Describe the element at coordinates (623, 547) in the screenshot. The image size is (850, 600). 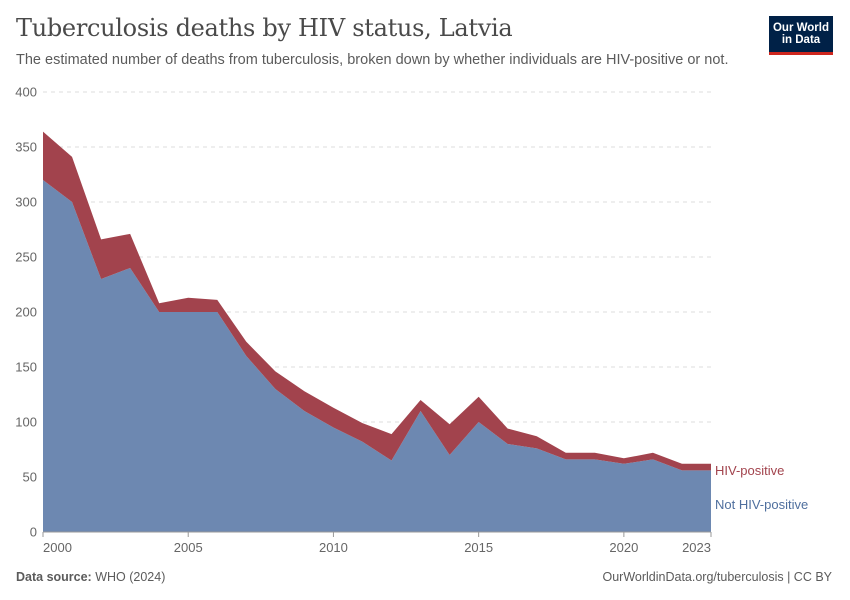
I see `x-tick-label: 2020` at that location.